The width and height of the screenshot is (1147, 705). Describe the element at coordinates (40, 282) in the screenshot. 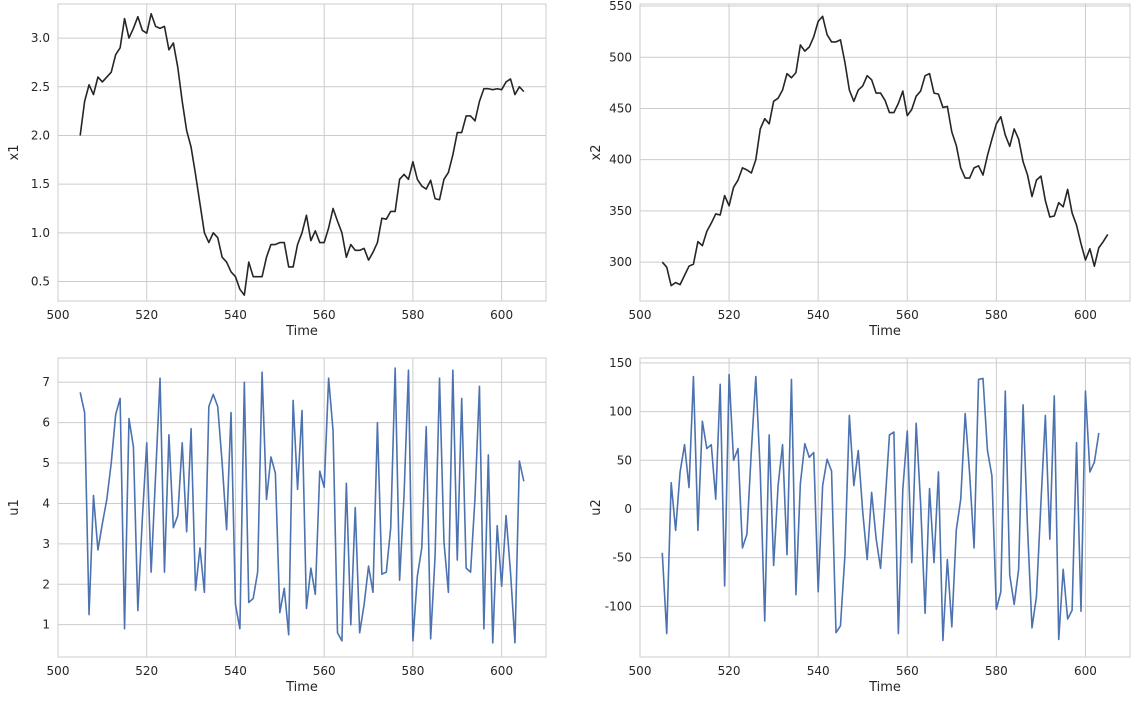

I see `y-tick-label: 0.5` at that location.